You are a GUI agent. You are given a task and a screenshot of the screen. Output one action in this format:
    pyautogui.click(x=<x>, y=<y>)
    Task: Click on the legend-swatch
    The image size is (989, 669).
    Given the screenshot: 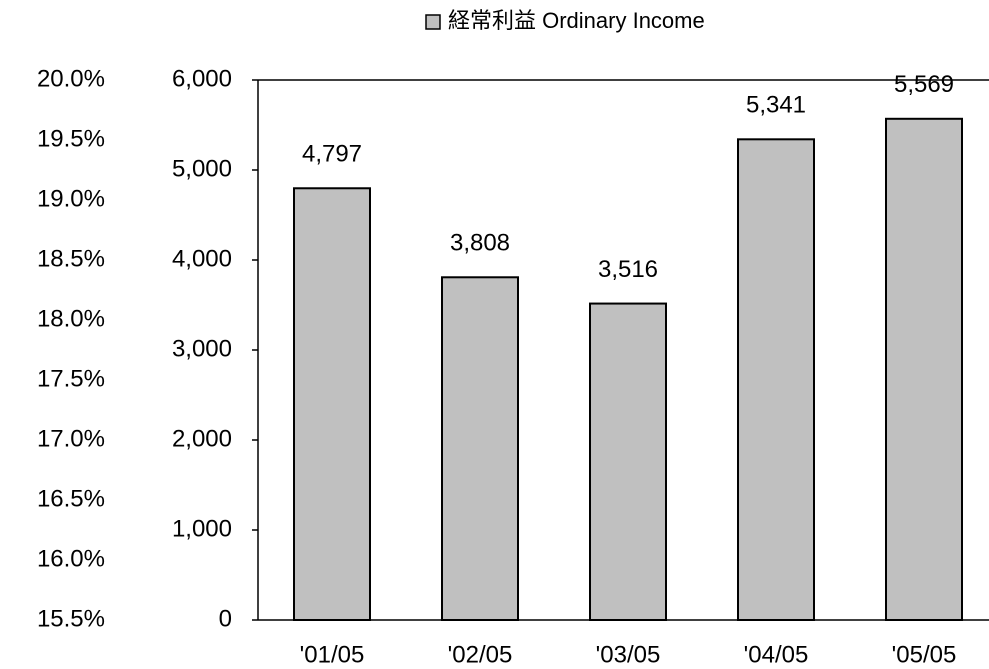 What is the action you would take?
    pyautogui.click(x=433, y=22)
    